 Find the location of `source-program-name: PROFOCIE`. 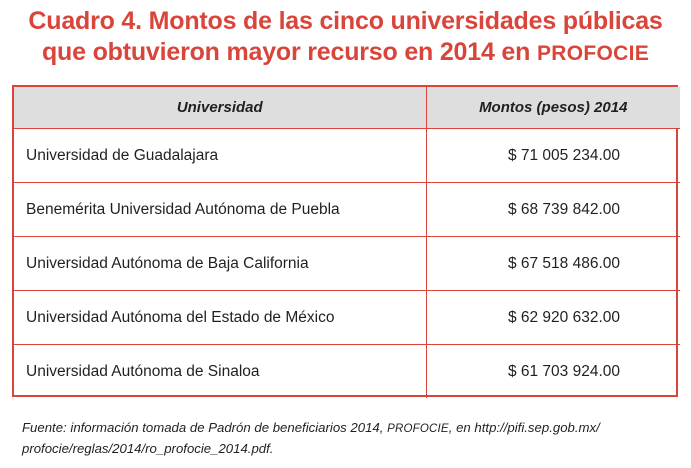

source-program-name: PROFOCIE is located at coordinates (418, 429).